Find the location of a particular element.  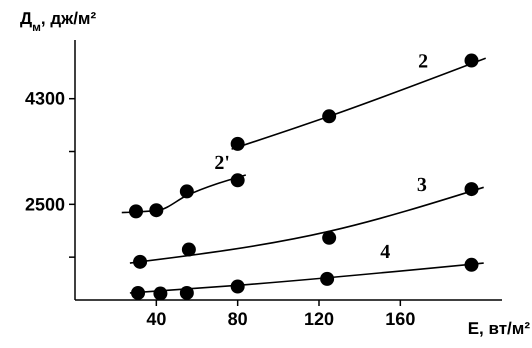

x-tick-label: 120 is located at coordinates (319, 319).